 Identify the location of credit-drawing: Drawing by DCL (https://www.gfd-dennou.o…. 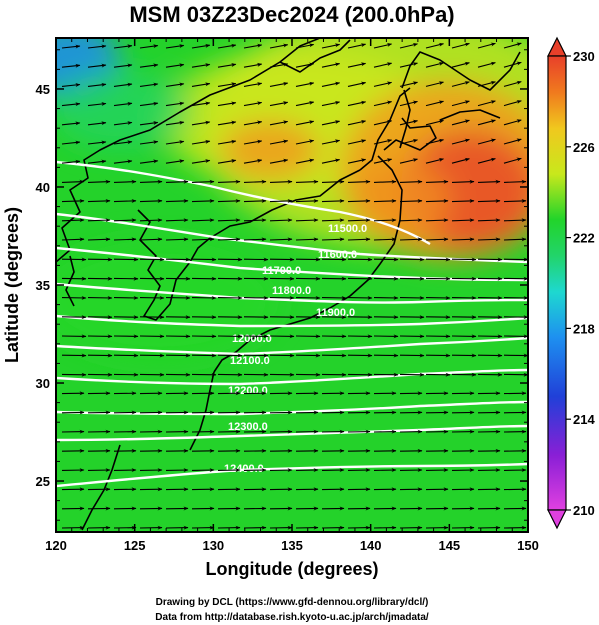
(292, 602).